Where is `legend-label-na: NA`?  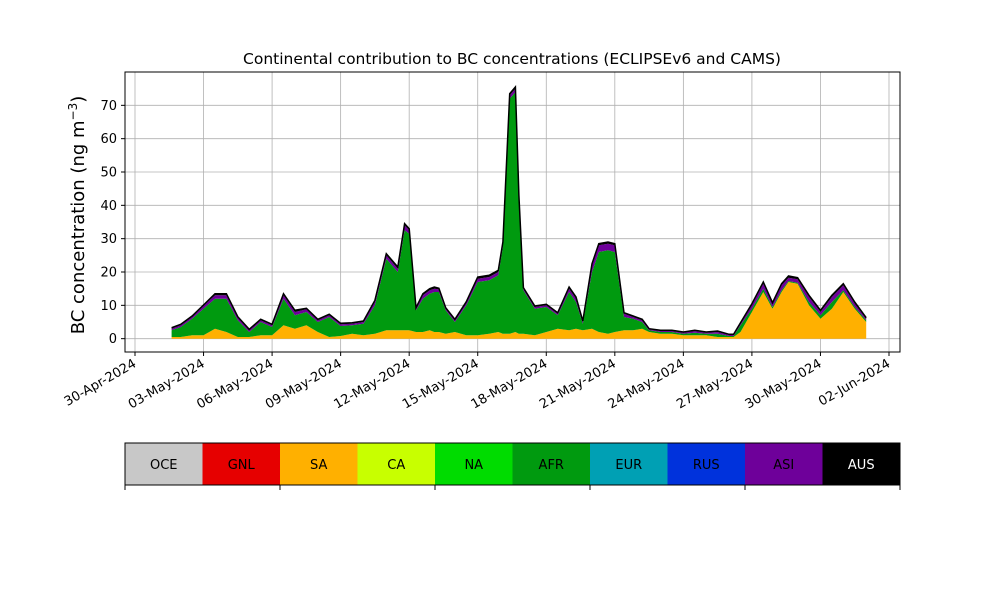 legend-label-na: NA is located at coordinates (473, 465).